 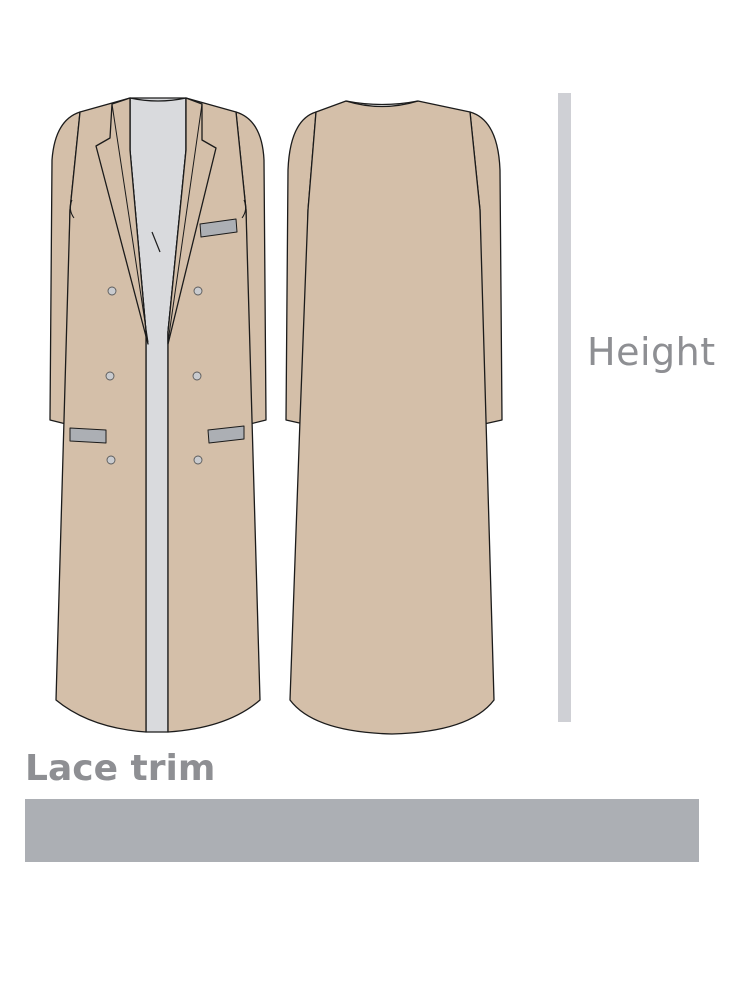 What do you see at coordinates (251, 268) in the screenshot?
I see `right-sleeve` at bounding box center [251, 268].